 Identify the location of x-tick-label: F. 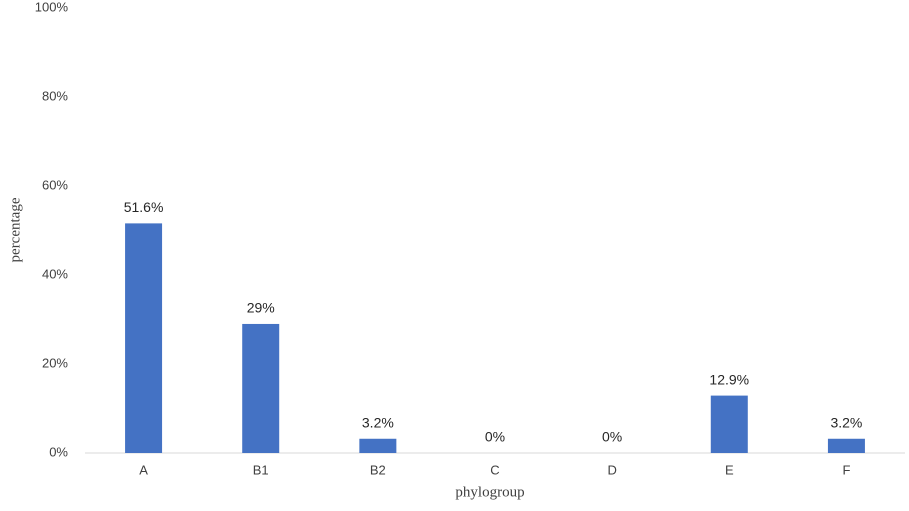
(846, 469).